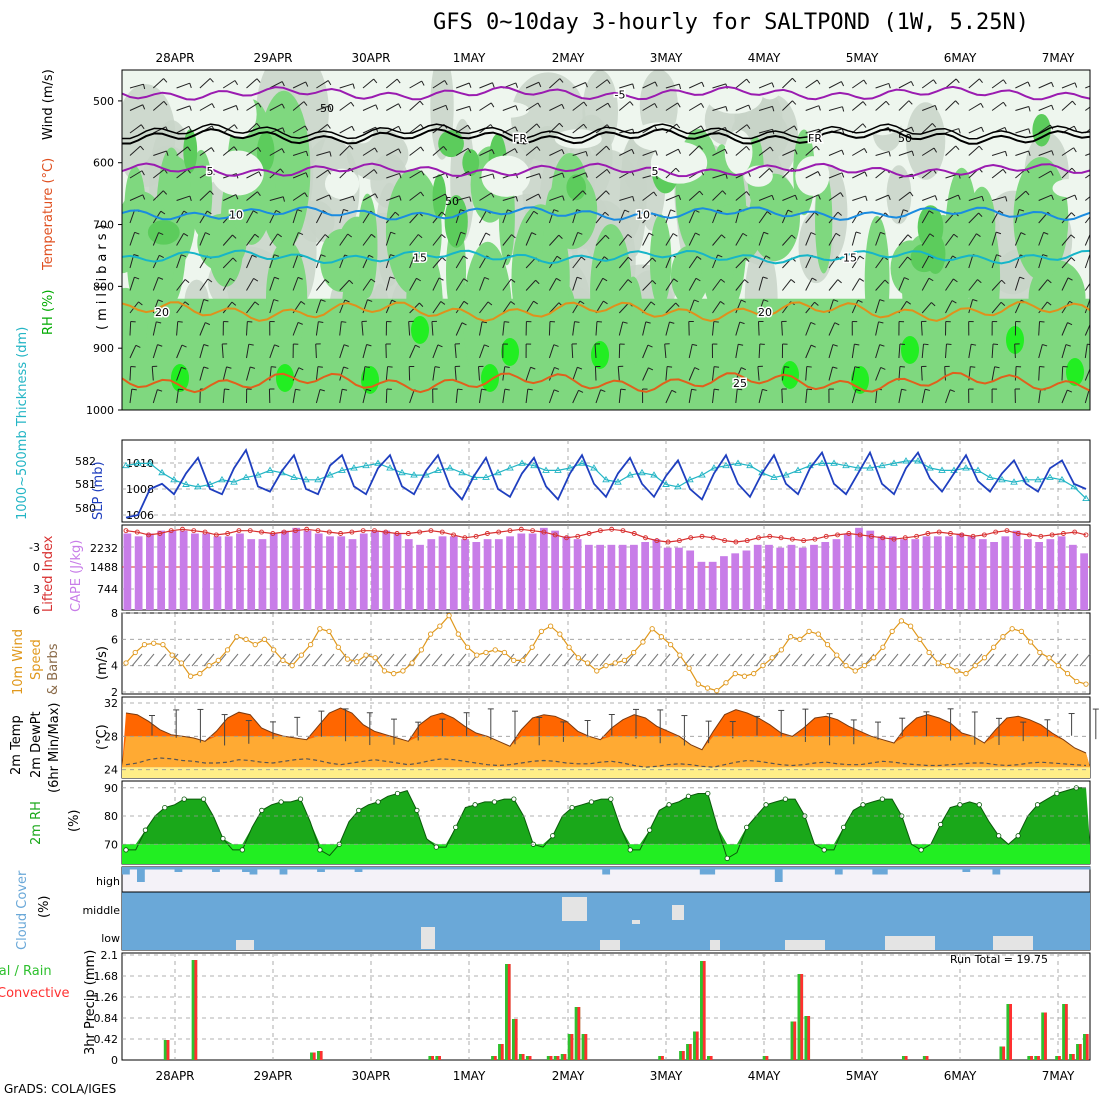 The image size is (1100, 1100). Describe the element at coordinates (36, 744) in the screenshot. I see `temp-label-2: 2m DewPt` at that location.